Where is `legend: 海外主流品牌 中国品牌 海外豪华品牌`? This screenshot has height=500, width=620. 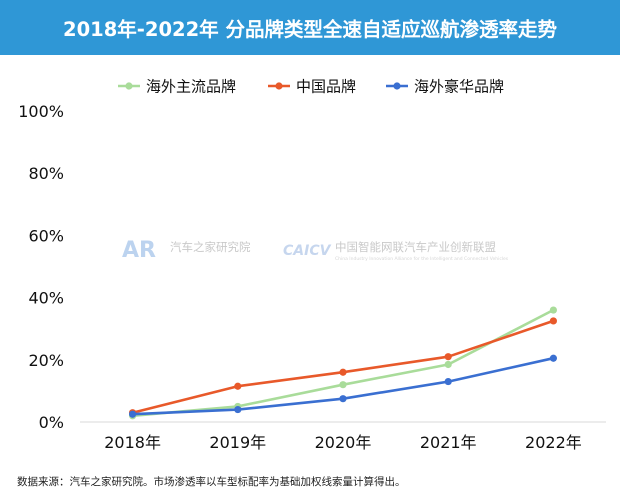
legend: 海外主流品牌 中国品牌 海外豪华品牌 is located at coordinates (311, 87).